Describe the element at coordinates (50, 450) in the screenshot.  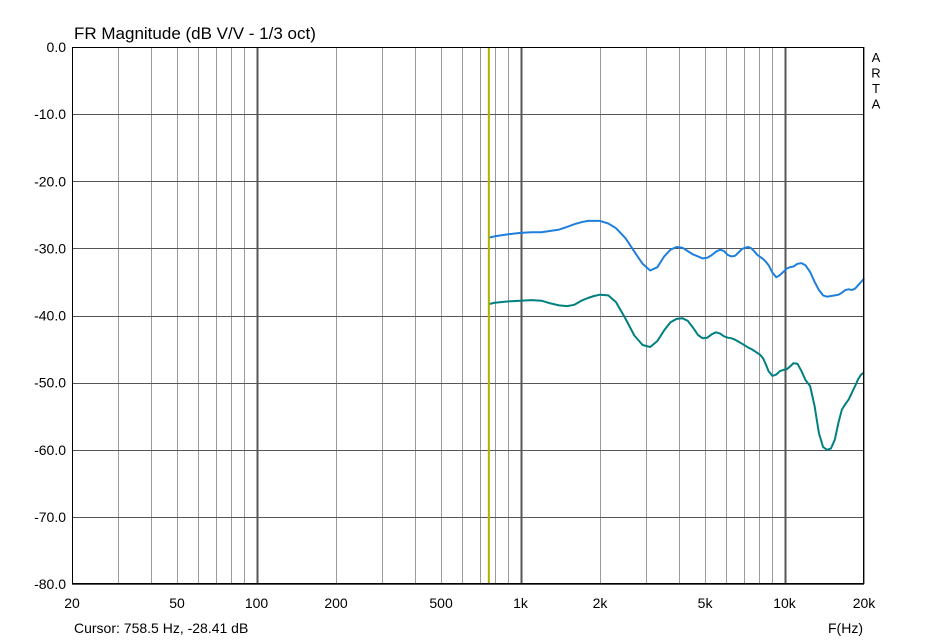
I see `y-tick-label: -60.0` at that location.